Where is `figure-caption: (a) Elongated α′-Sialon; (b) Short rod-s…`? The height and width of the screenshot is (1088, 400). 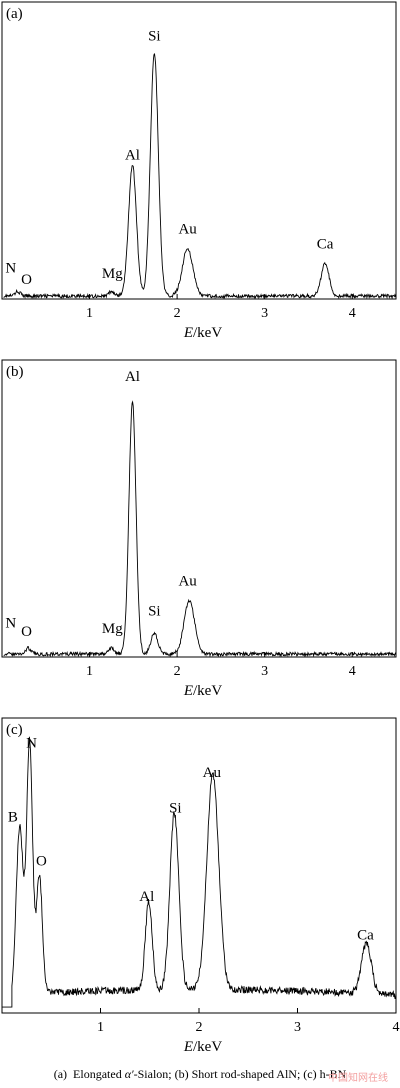
figure-caption: (a) Elongated α′-Sialon; (b) Short rod-s… is located at coordinates (200, 1074).